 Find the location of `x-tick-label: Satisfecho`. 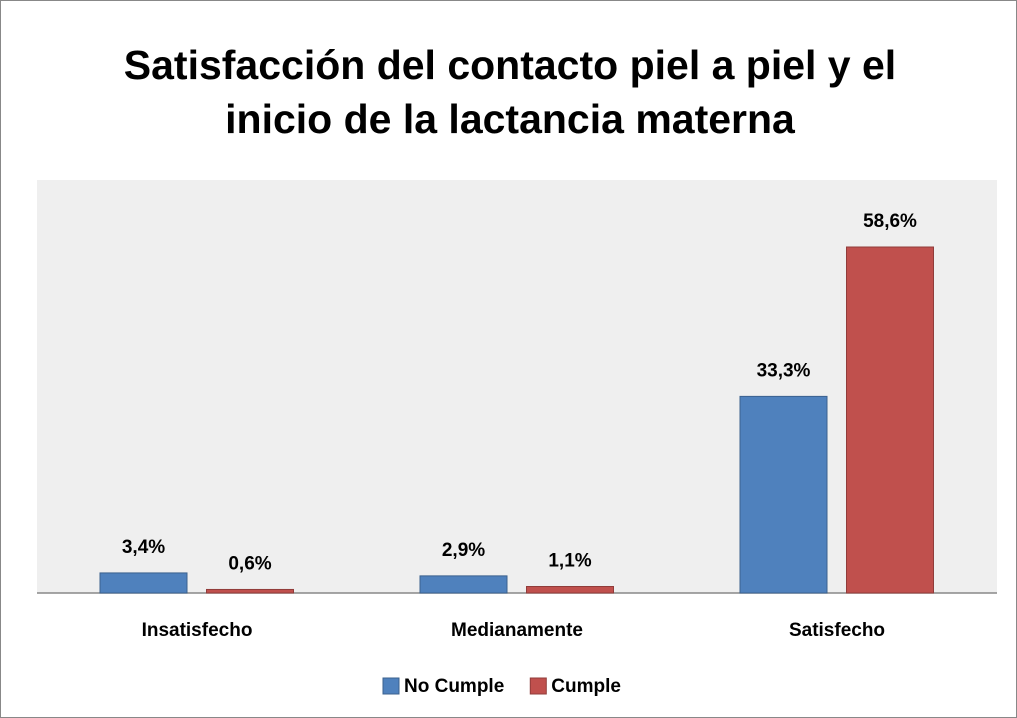

x-tick-label: Satisfecho is located at coordinates (837, 630).